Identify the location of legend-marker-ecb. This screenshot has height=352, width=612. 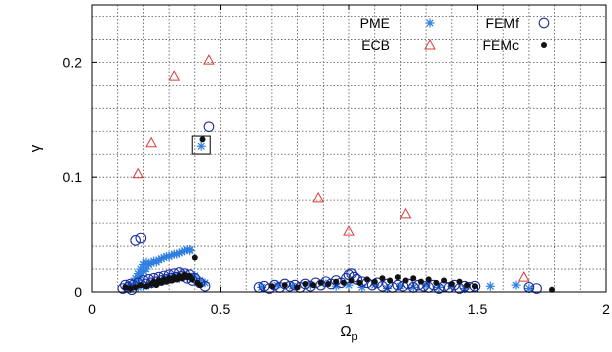
(430, 44).